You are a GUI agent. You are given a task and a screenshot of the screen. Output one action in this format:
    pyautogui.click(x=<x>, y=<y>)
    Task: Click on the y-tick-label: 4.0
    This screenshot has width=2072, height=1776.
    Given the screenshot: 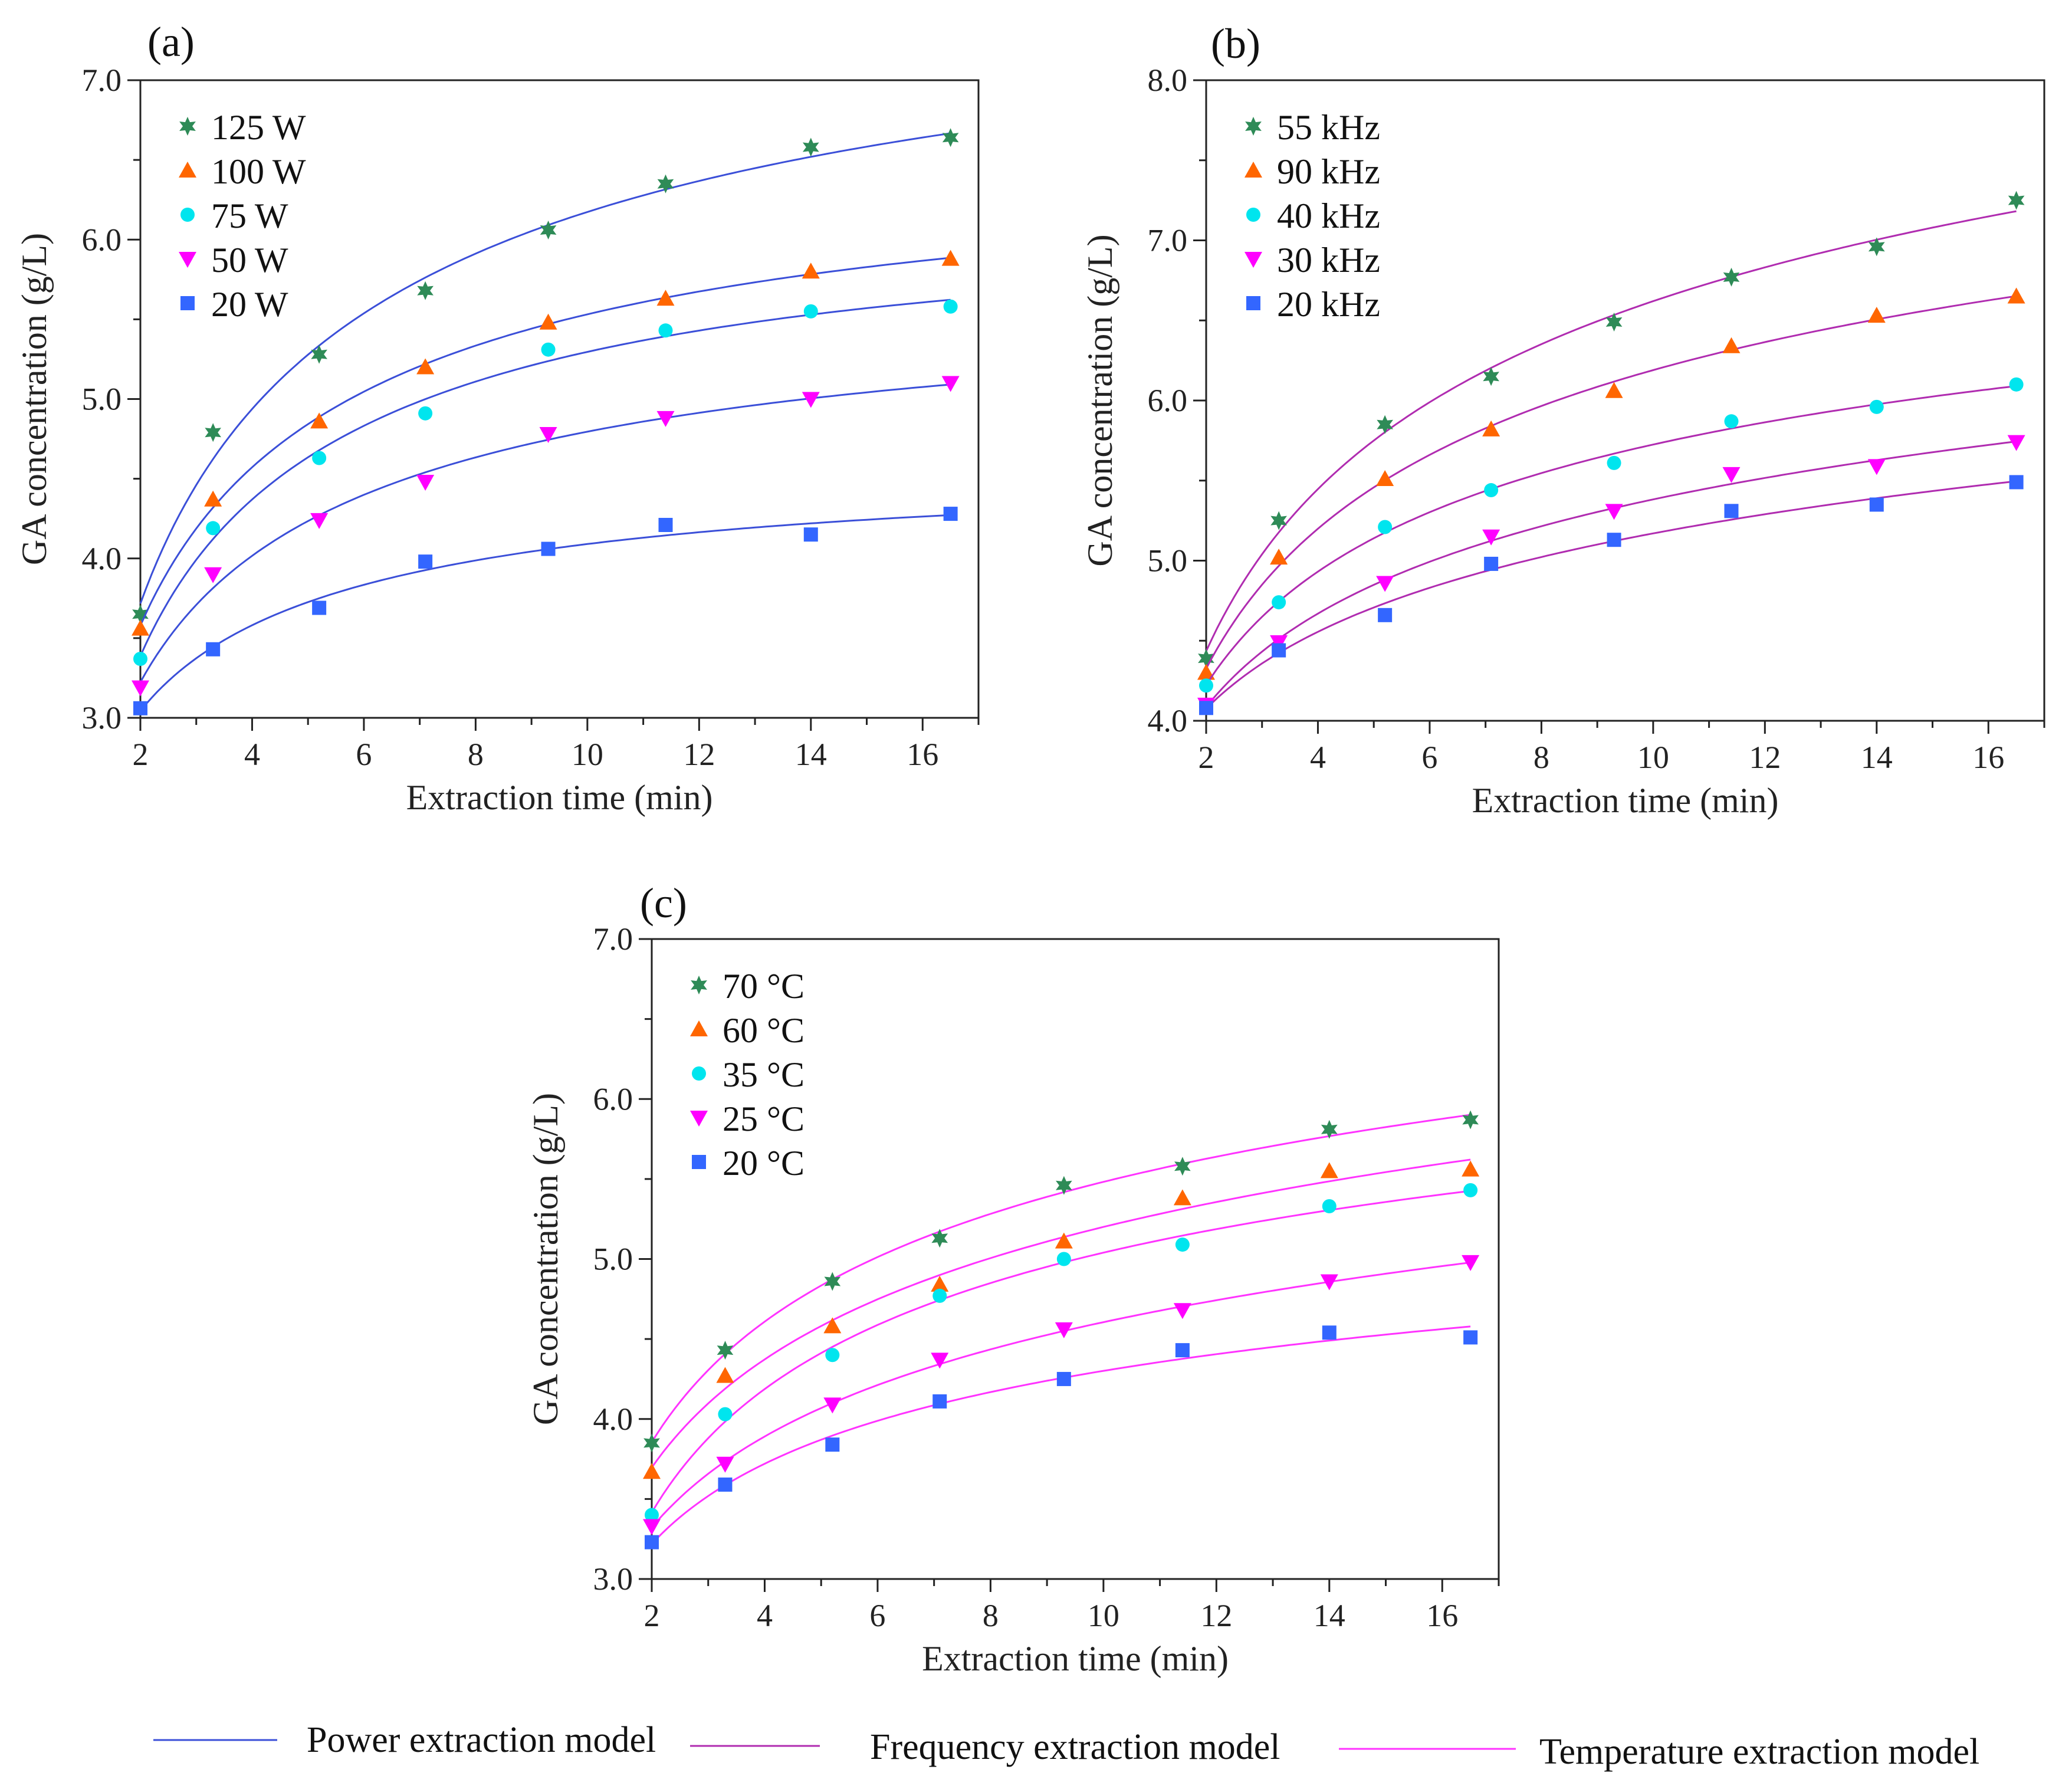 What is the action you would take?
    pyautogui.click(x=102, y=558)
    